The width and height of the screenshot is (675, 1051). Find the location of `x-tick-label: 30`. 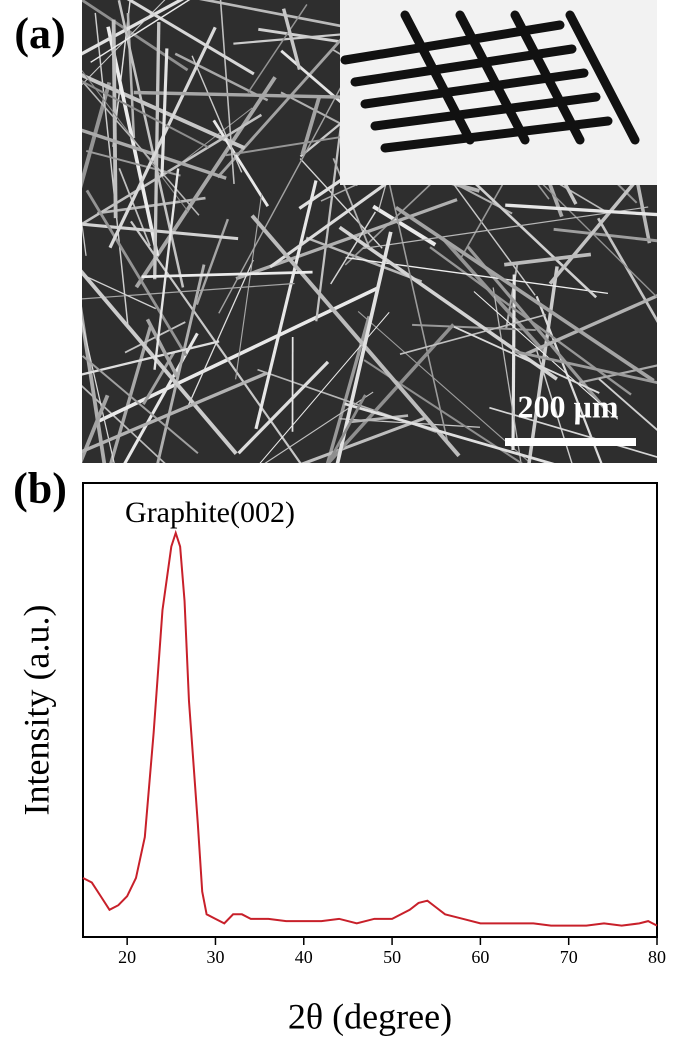

x-tick-label: 30 is located at coordinates (215, 957).